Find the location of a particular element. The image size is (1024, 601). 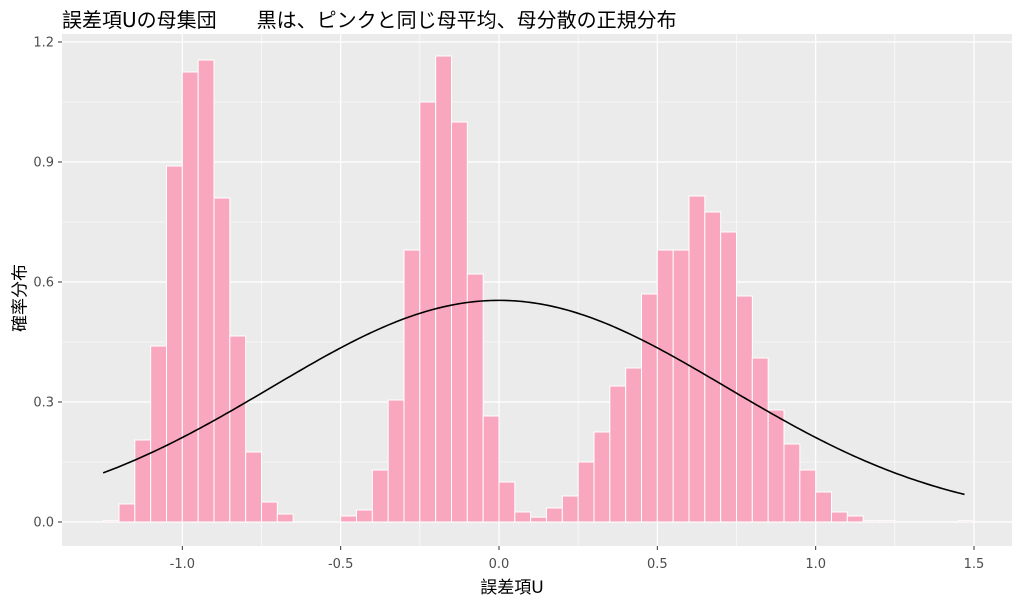

x-tick-label: 0.5 is located at coordinates (657, 564).